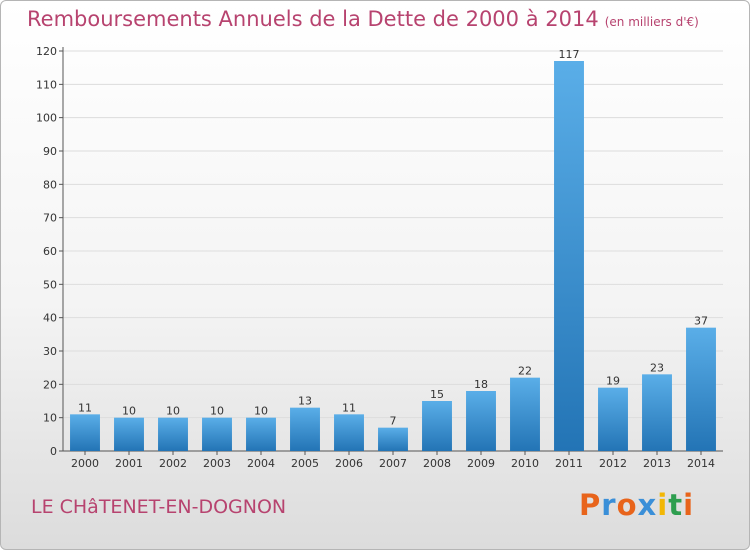 The height and width of the screenshot is (550, 750). I want to click on y-tick-label: 80, so click(50, 184).